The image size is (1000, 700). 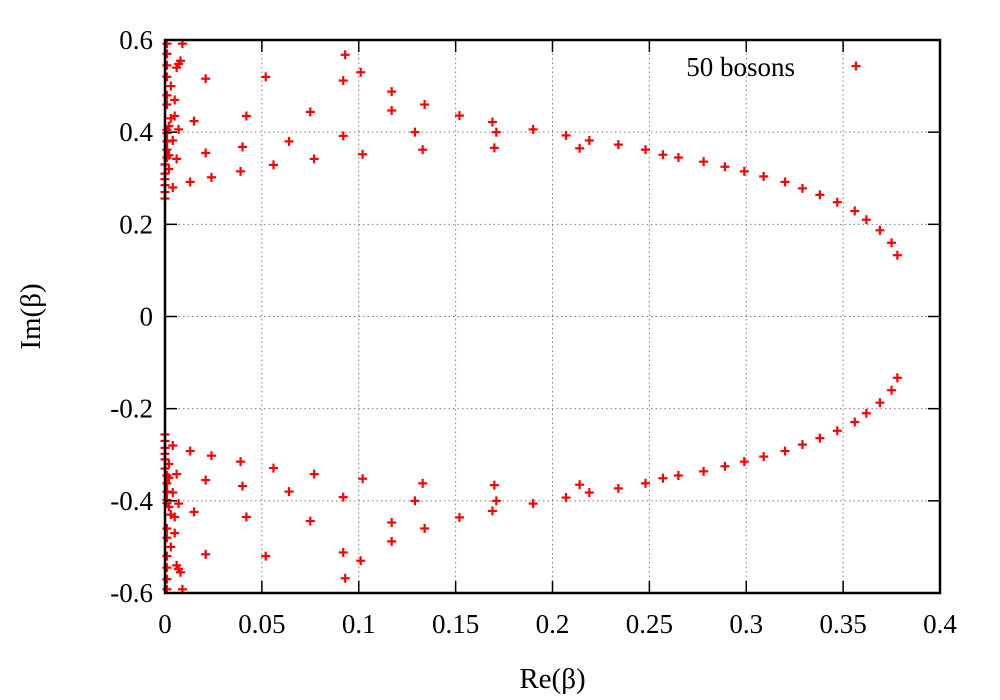 I want to click on y-tick-label: 0.4, so click(x=136, y=132).